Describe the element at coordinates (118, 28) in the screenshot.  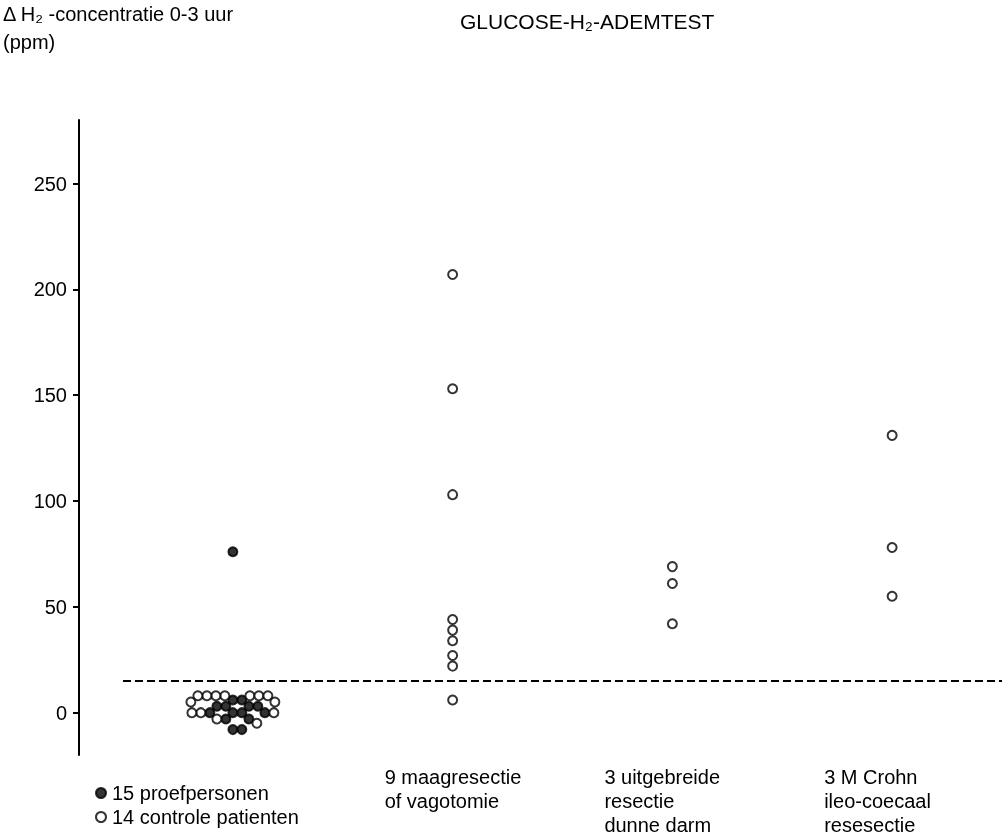
I see `y-axis-title: Δ H₂ -concentratie 0-3 uur (ppm)` at that location.